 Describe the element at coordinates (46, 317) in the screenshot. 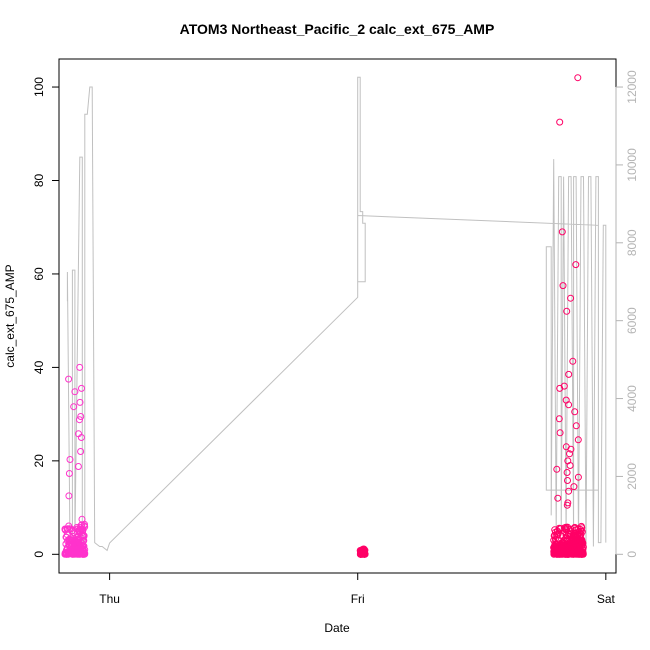

I see `left-y-axis: 0 20 40 60 80 100` at that location.